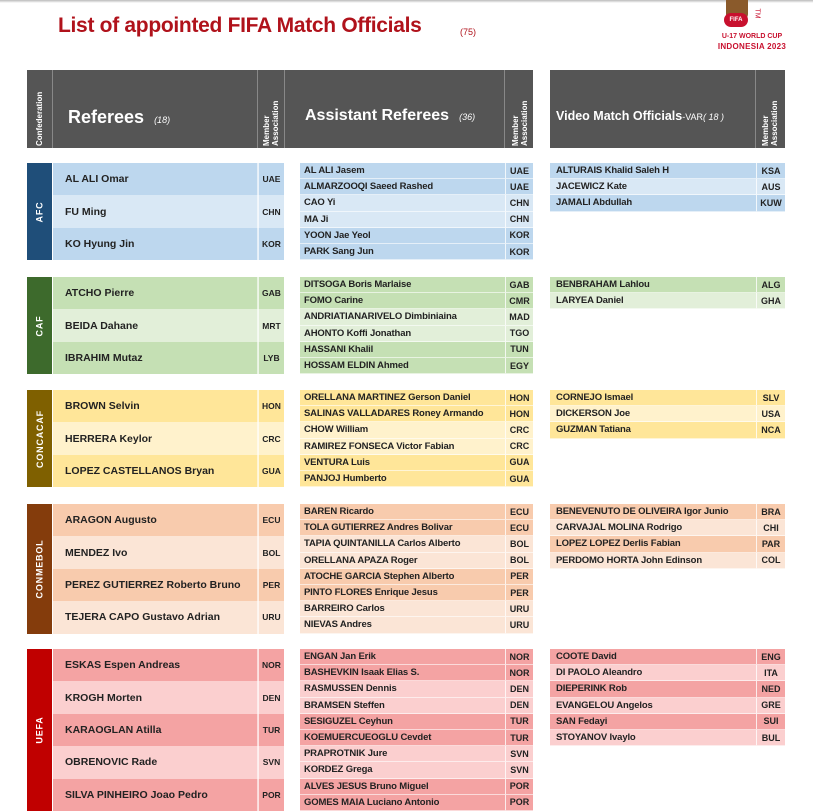 This screenshot has width=813, height=811. I want to click on fifa-badge: FIFA, so click(736, 20).